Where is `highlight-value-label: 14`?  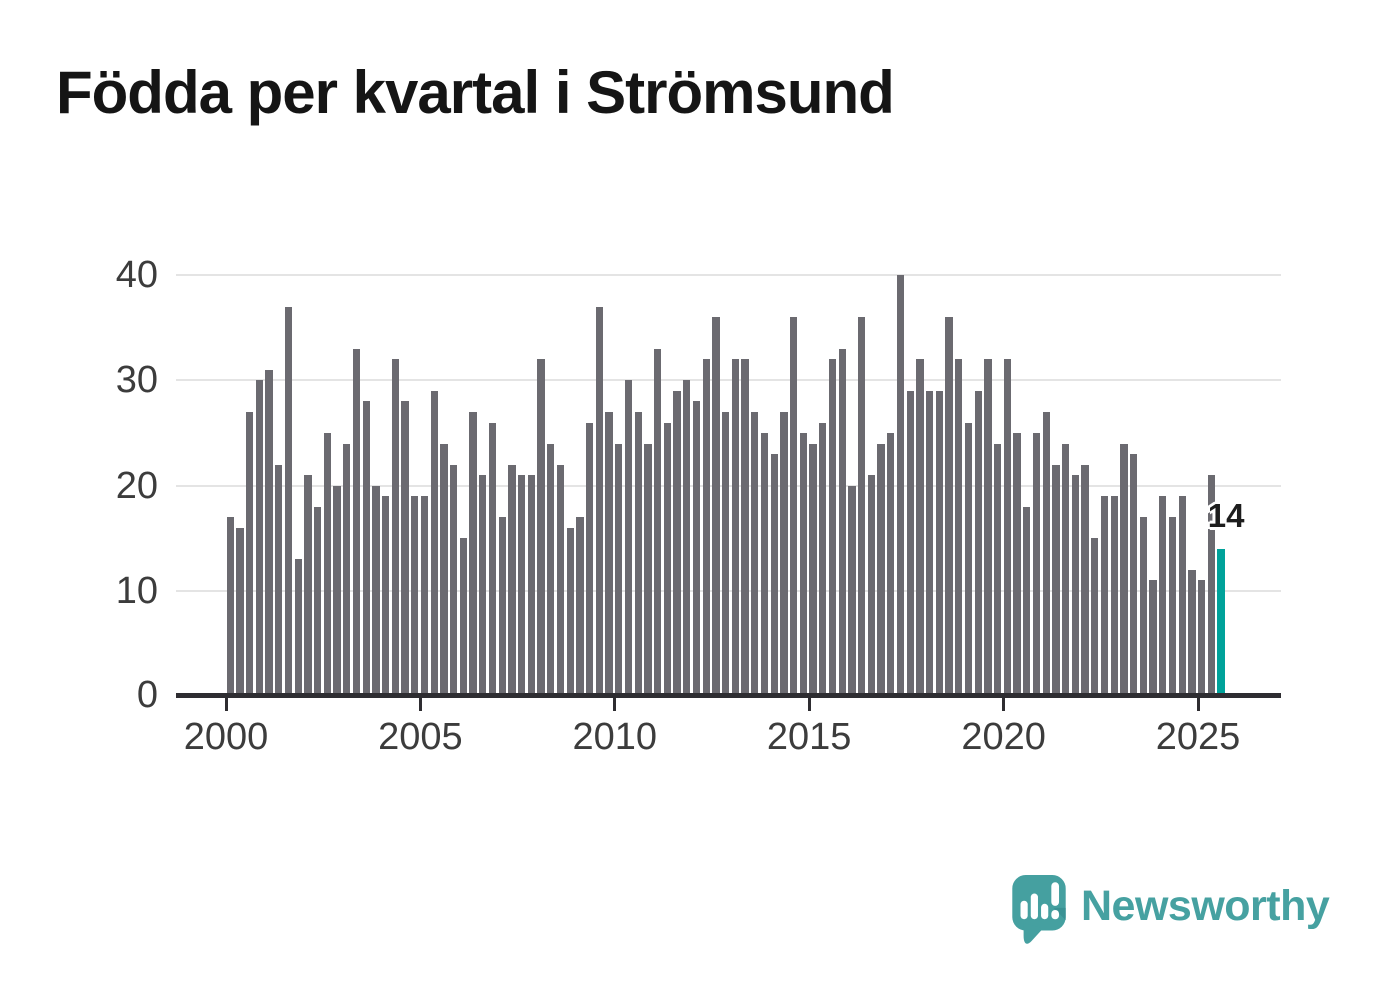
highlight-value-label: 14 is located at coordinates (1226, 515).